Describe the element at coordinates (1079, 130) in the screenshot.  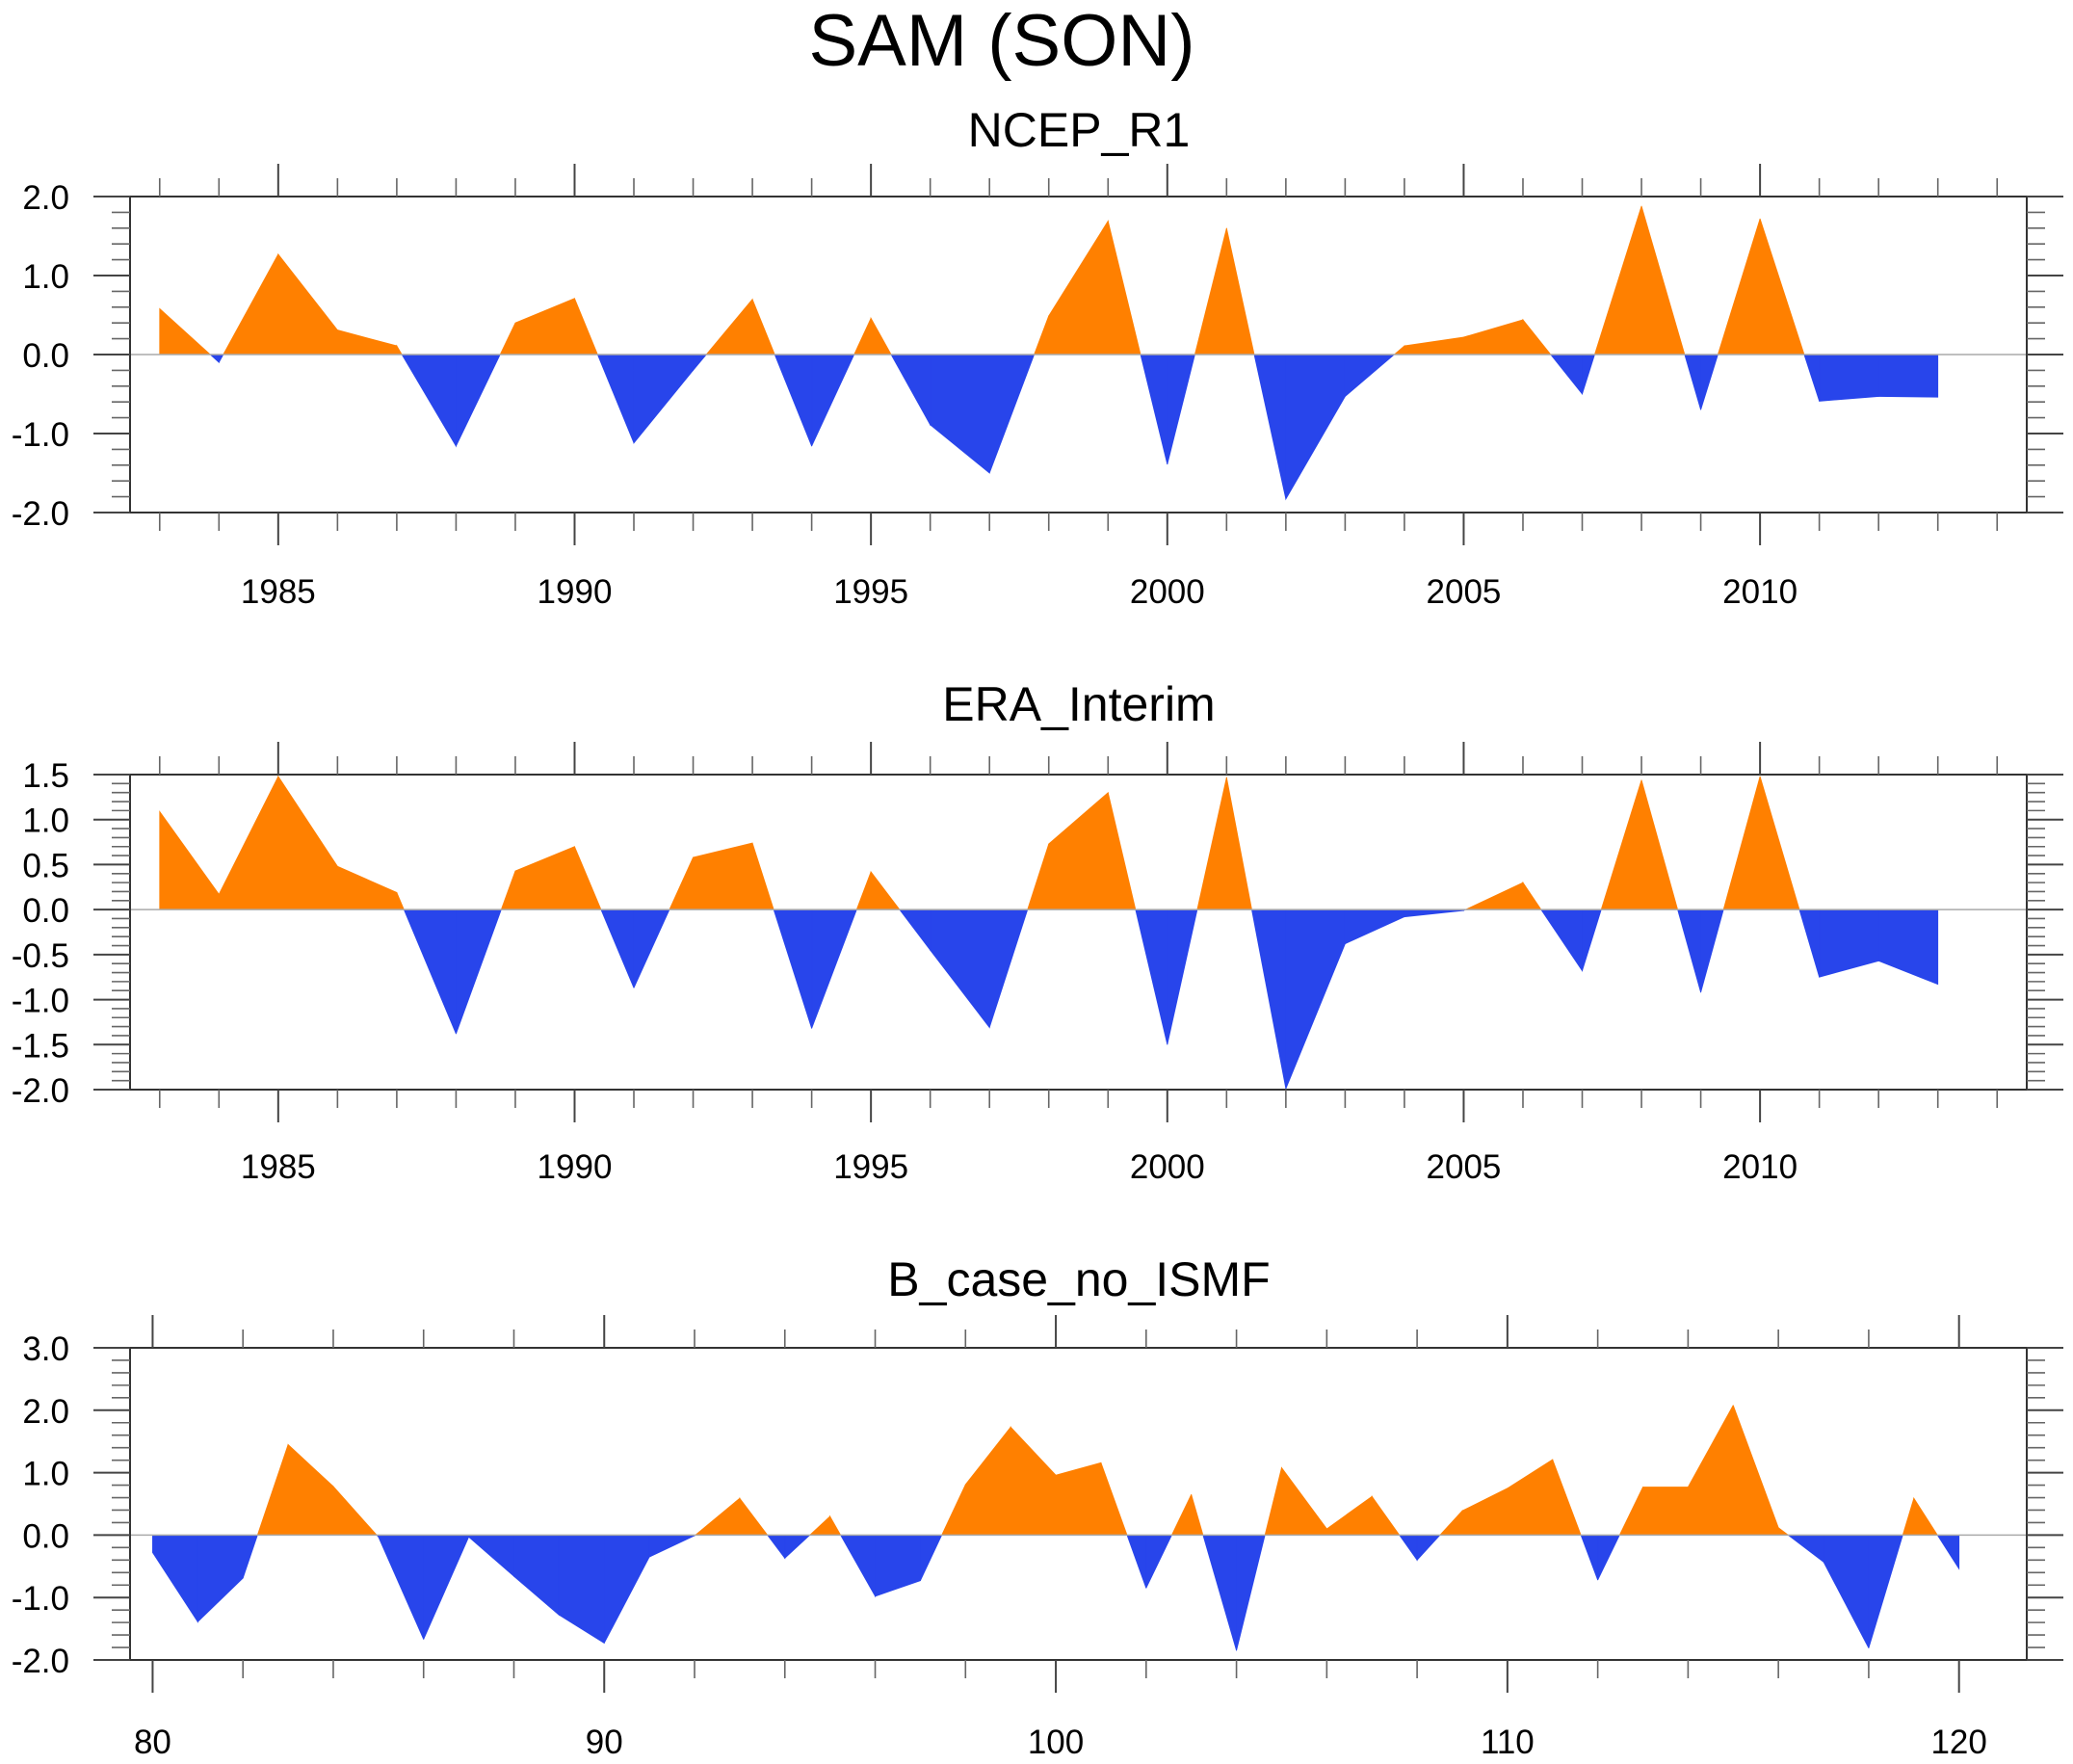
I see `panel-title: NCEP_R1` at that location.